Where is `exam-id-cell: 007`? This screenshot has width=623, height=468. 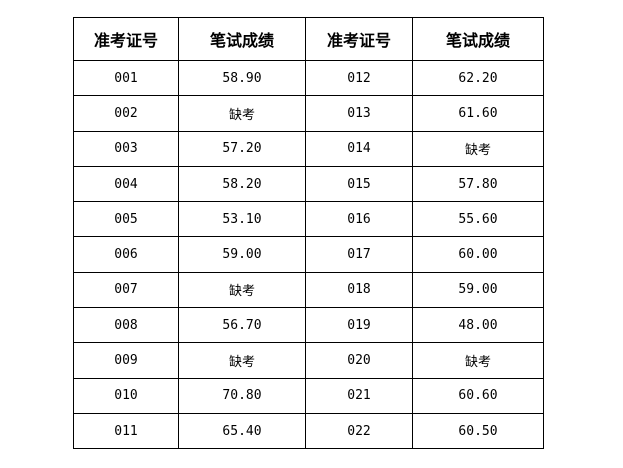
exam-id-cell: 007 is located at coordinates (126, 290).